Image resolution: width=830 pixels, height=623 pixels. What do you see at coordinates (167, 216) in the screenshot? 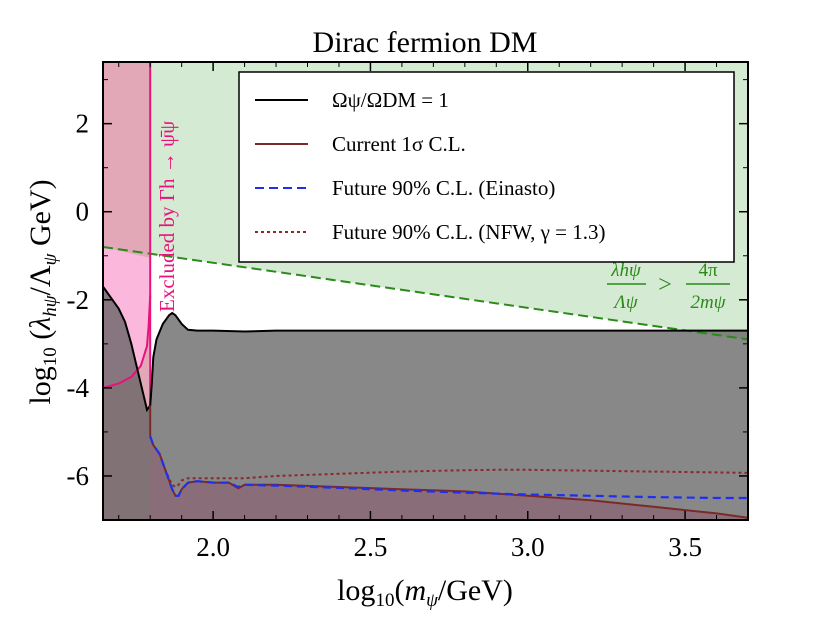
I see `higgs-exclusion-label: Excluded by Γh → ψ̄ψ` at bounding box center [167, 216].